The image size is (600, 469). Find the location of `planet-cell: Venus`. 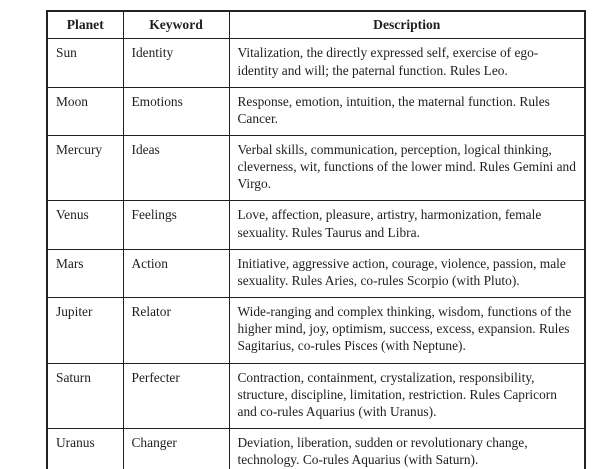

planet-cell: Venus is located at coordinates (85, 225).